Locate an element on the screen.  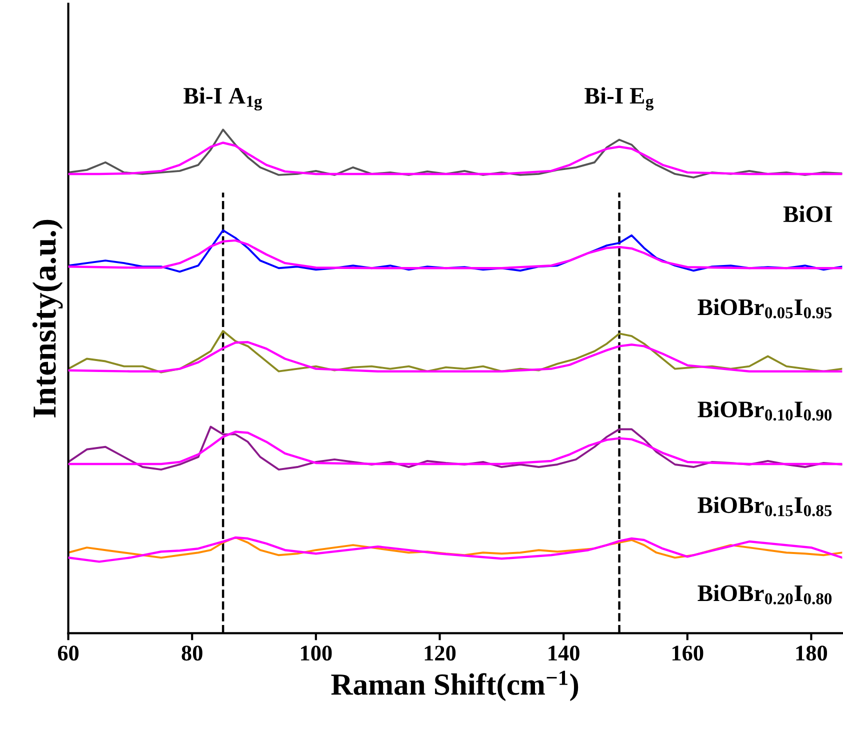
text: Bi-I E$_{g}$ is located at coordinates (619, 98).